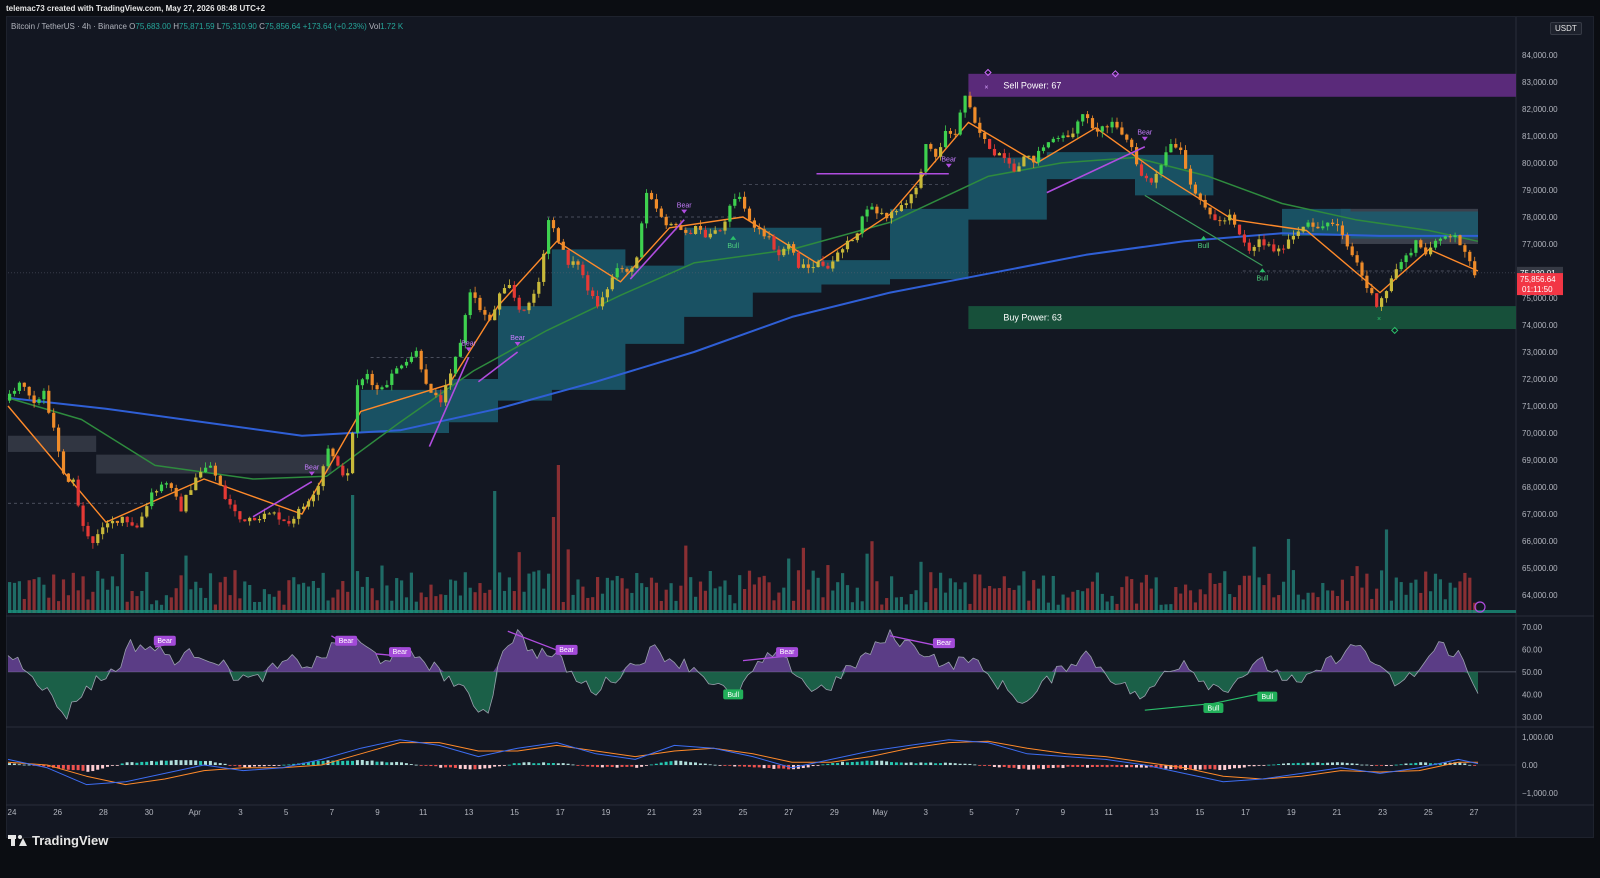  Describe the element at coordinates (1428, 812) in the screenshot. I see `time-tick-label: 25` at that location.